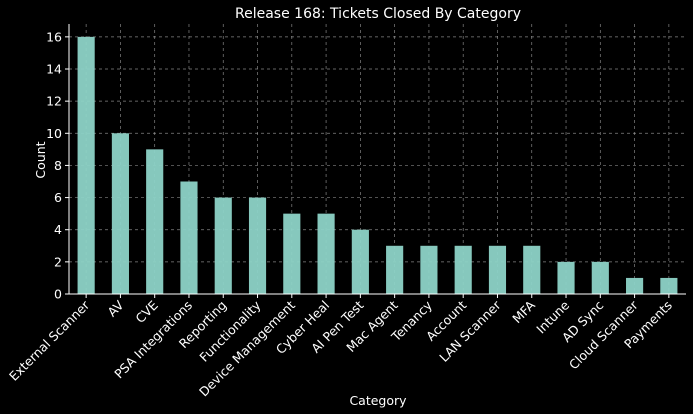  I want to click on y-tick-label: 8, so click(58, 165).